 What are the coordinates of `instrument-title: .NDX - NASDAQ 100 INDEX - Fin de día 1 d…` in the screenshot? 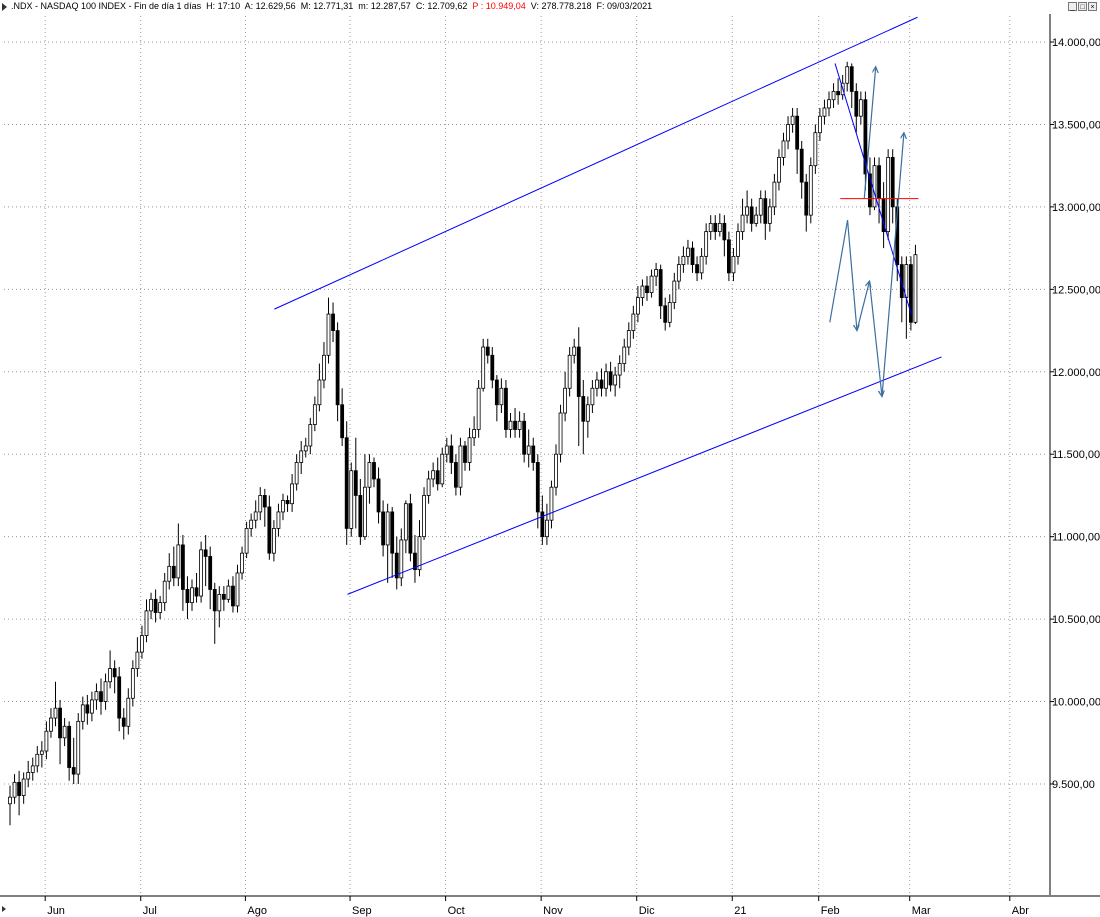 It's located at (106, 6).